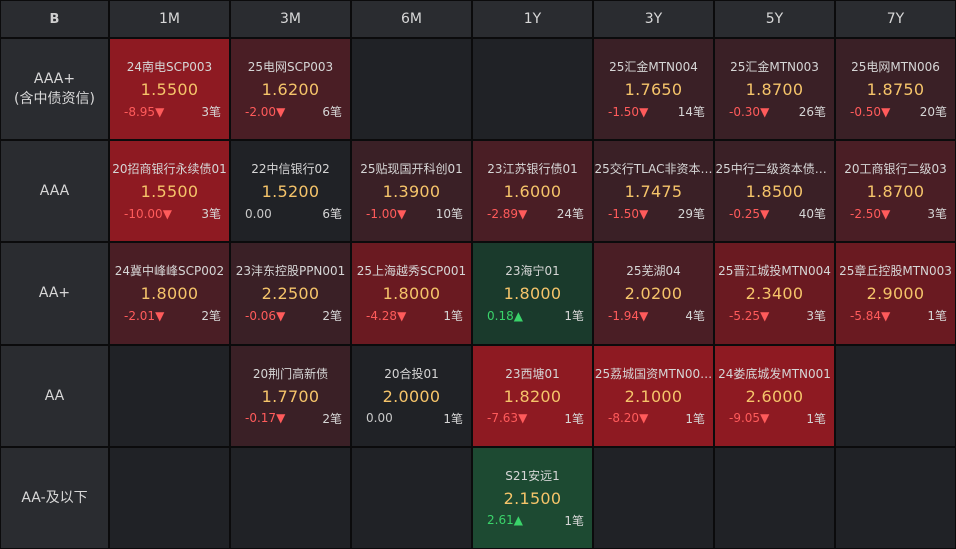 Image resolution: width=956 pixels, height=549 pixels. Describe the element at coordinates (895, 89) in the screenshot. I see `bond-cell: 25电网MTN006 1.8750 -0.50▼ 20笔` at that location.